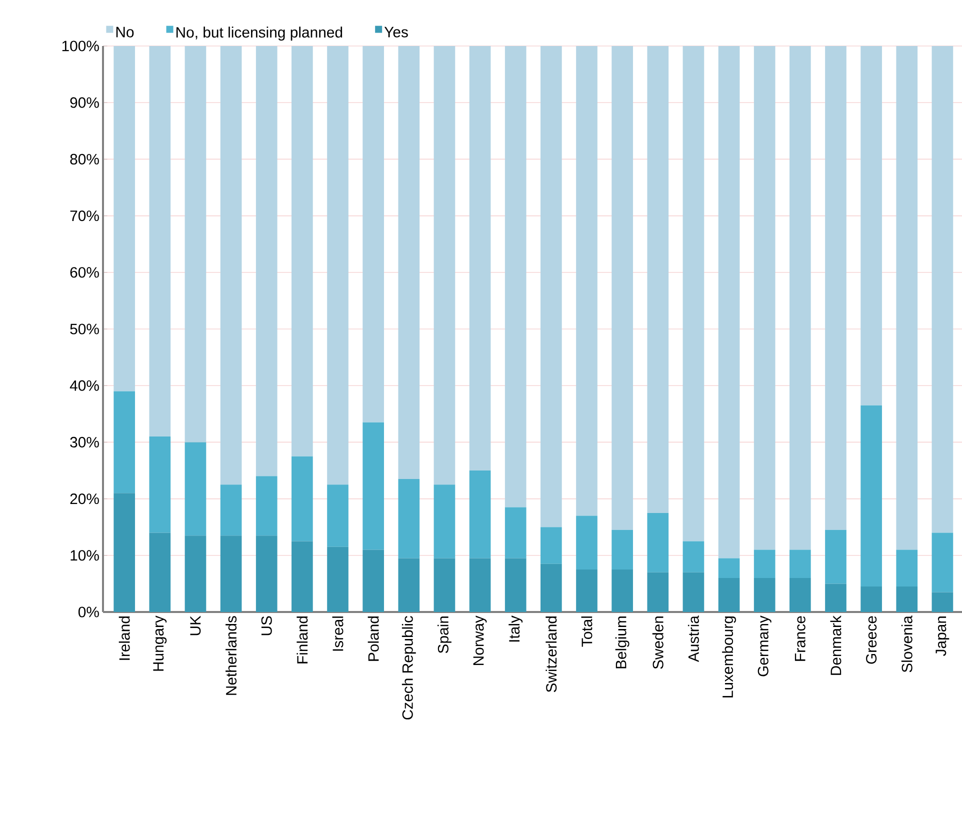 The height and width of the screenshot is (822, 962). I want to click on x-tick-label: Poland, so click(373, 638).